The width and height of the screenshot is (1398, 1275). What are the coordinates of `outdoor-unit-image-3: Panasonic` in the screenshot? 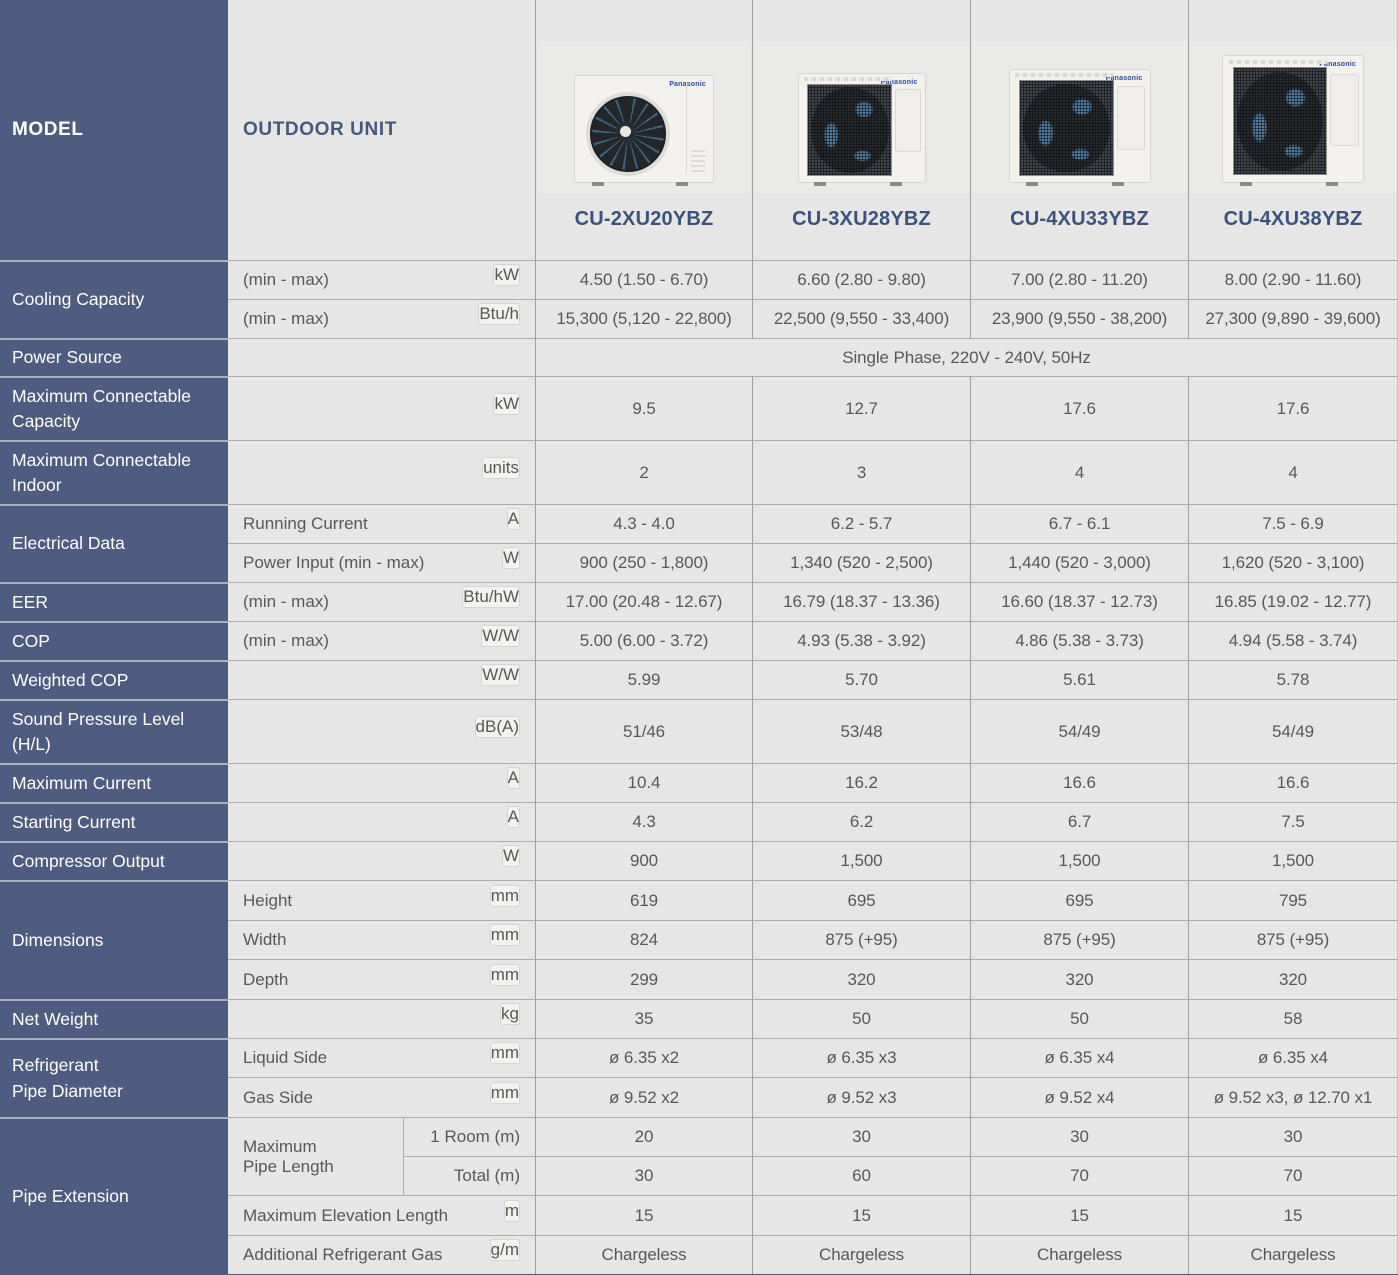 It's located at (1079, 127).